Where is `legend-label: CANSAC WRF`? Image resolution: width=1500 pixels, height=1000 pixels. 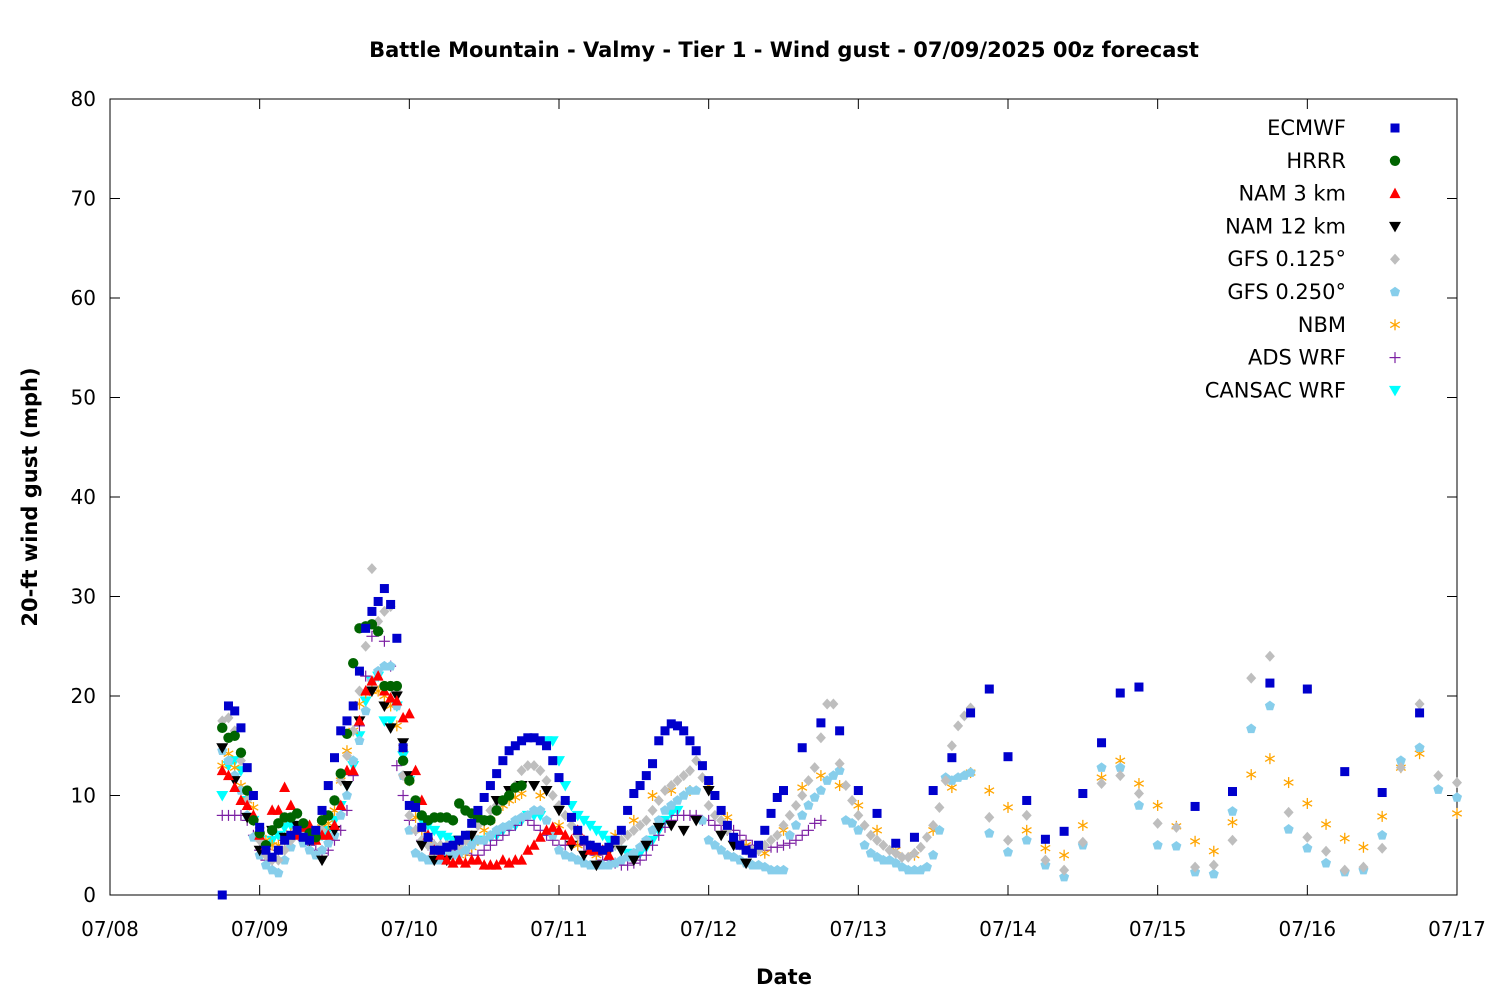 legend-label: CANSAC WRF is located at coordinates (1275, 390).